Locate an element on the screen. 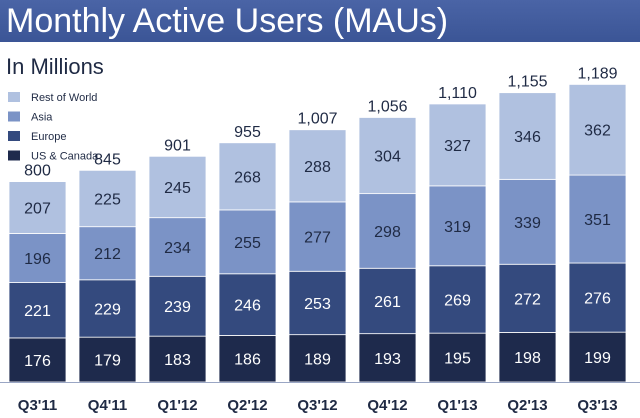 The width and height of the screenshot is (640, 418). bar-segment-value-label: 229 is located at coordinates (107, 309).